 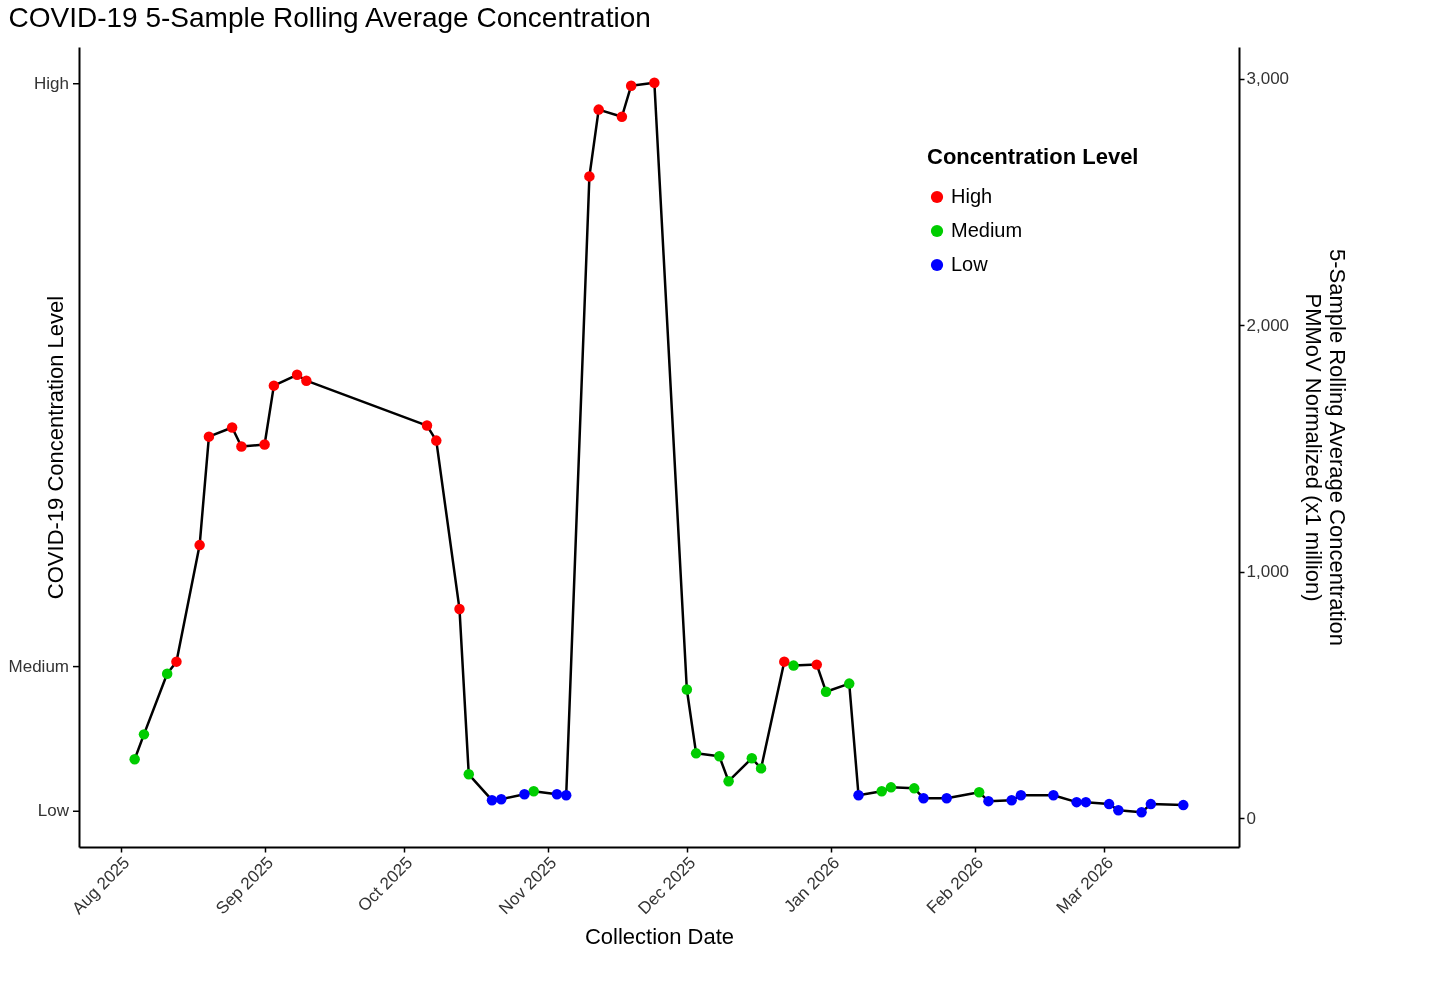 I want to click on legend-label: Medium, so click(x=987, y=230).